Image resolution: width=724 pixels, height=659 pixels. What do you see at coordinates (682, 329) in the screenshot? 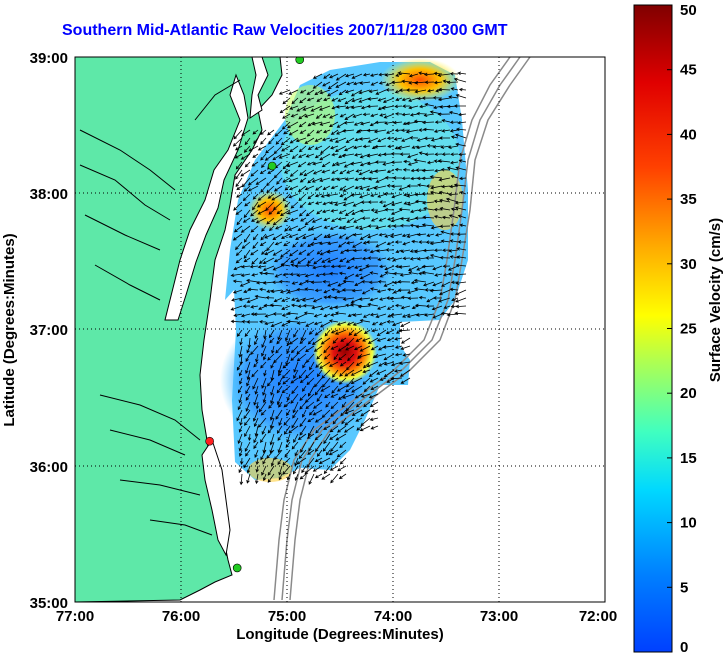
I see `colorbar-ticks: 0 5 10 15 20 25 30 35 40 45 50` at bounding box center [682, 329].